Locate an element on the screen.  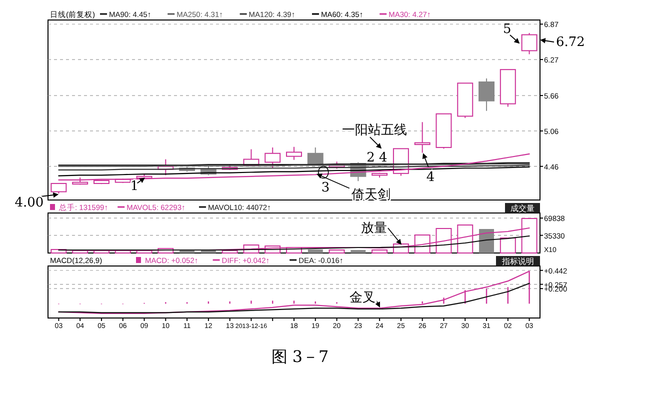
annotation: 4.00 is located at coordinates (29, 203).